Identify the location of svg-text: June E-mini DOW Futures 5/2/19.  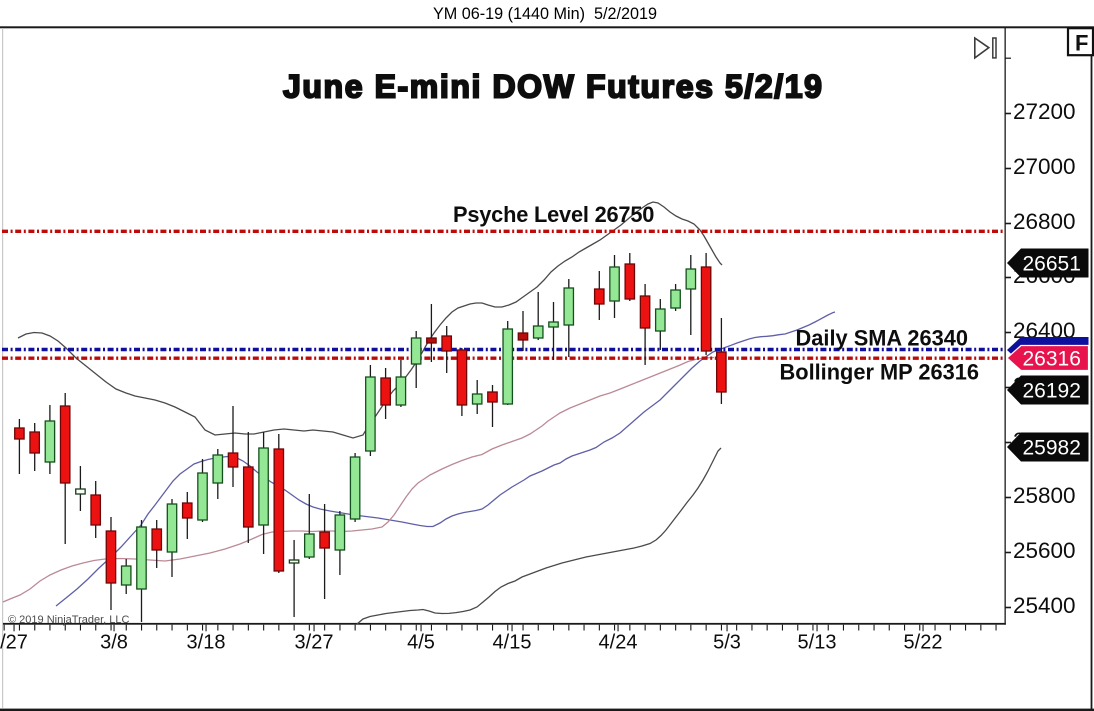
(553, 87).